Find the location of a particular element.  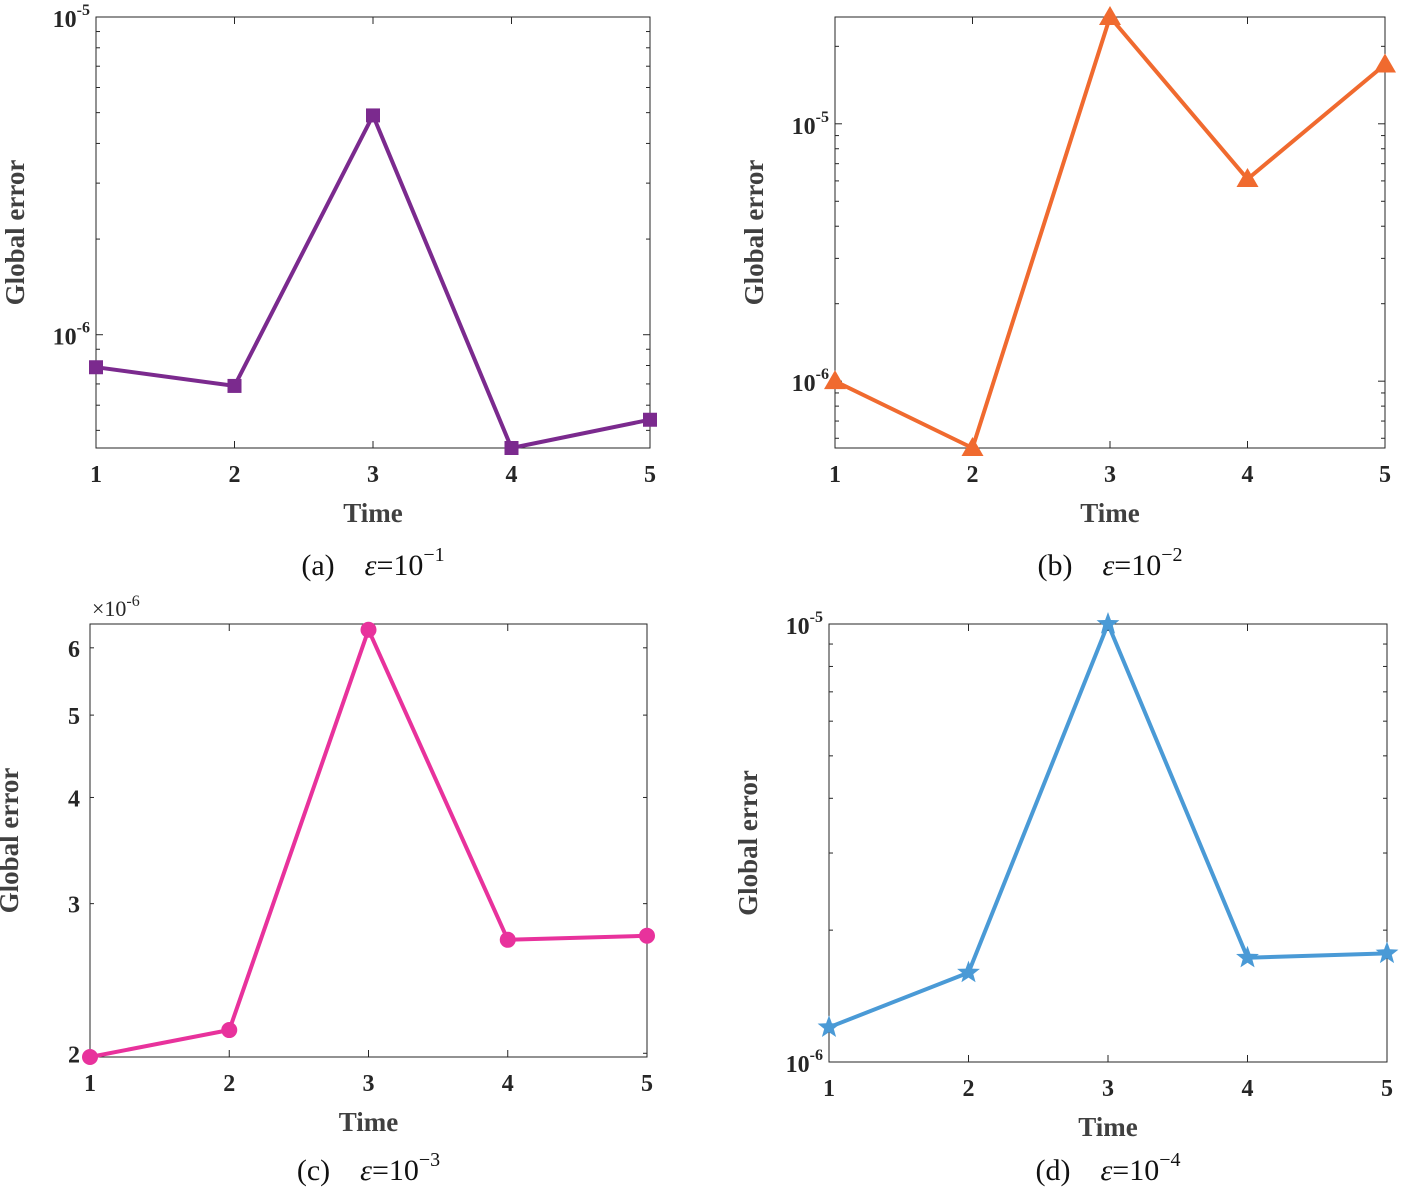

panel-caption: (c) ε=10−3 is located at coordinates (368, 1168).